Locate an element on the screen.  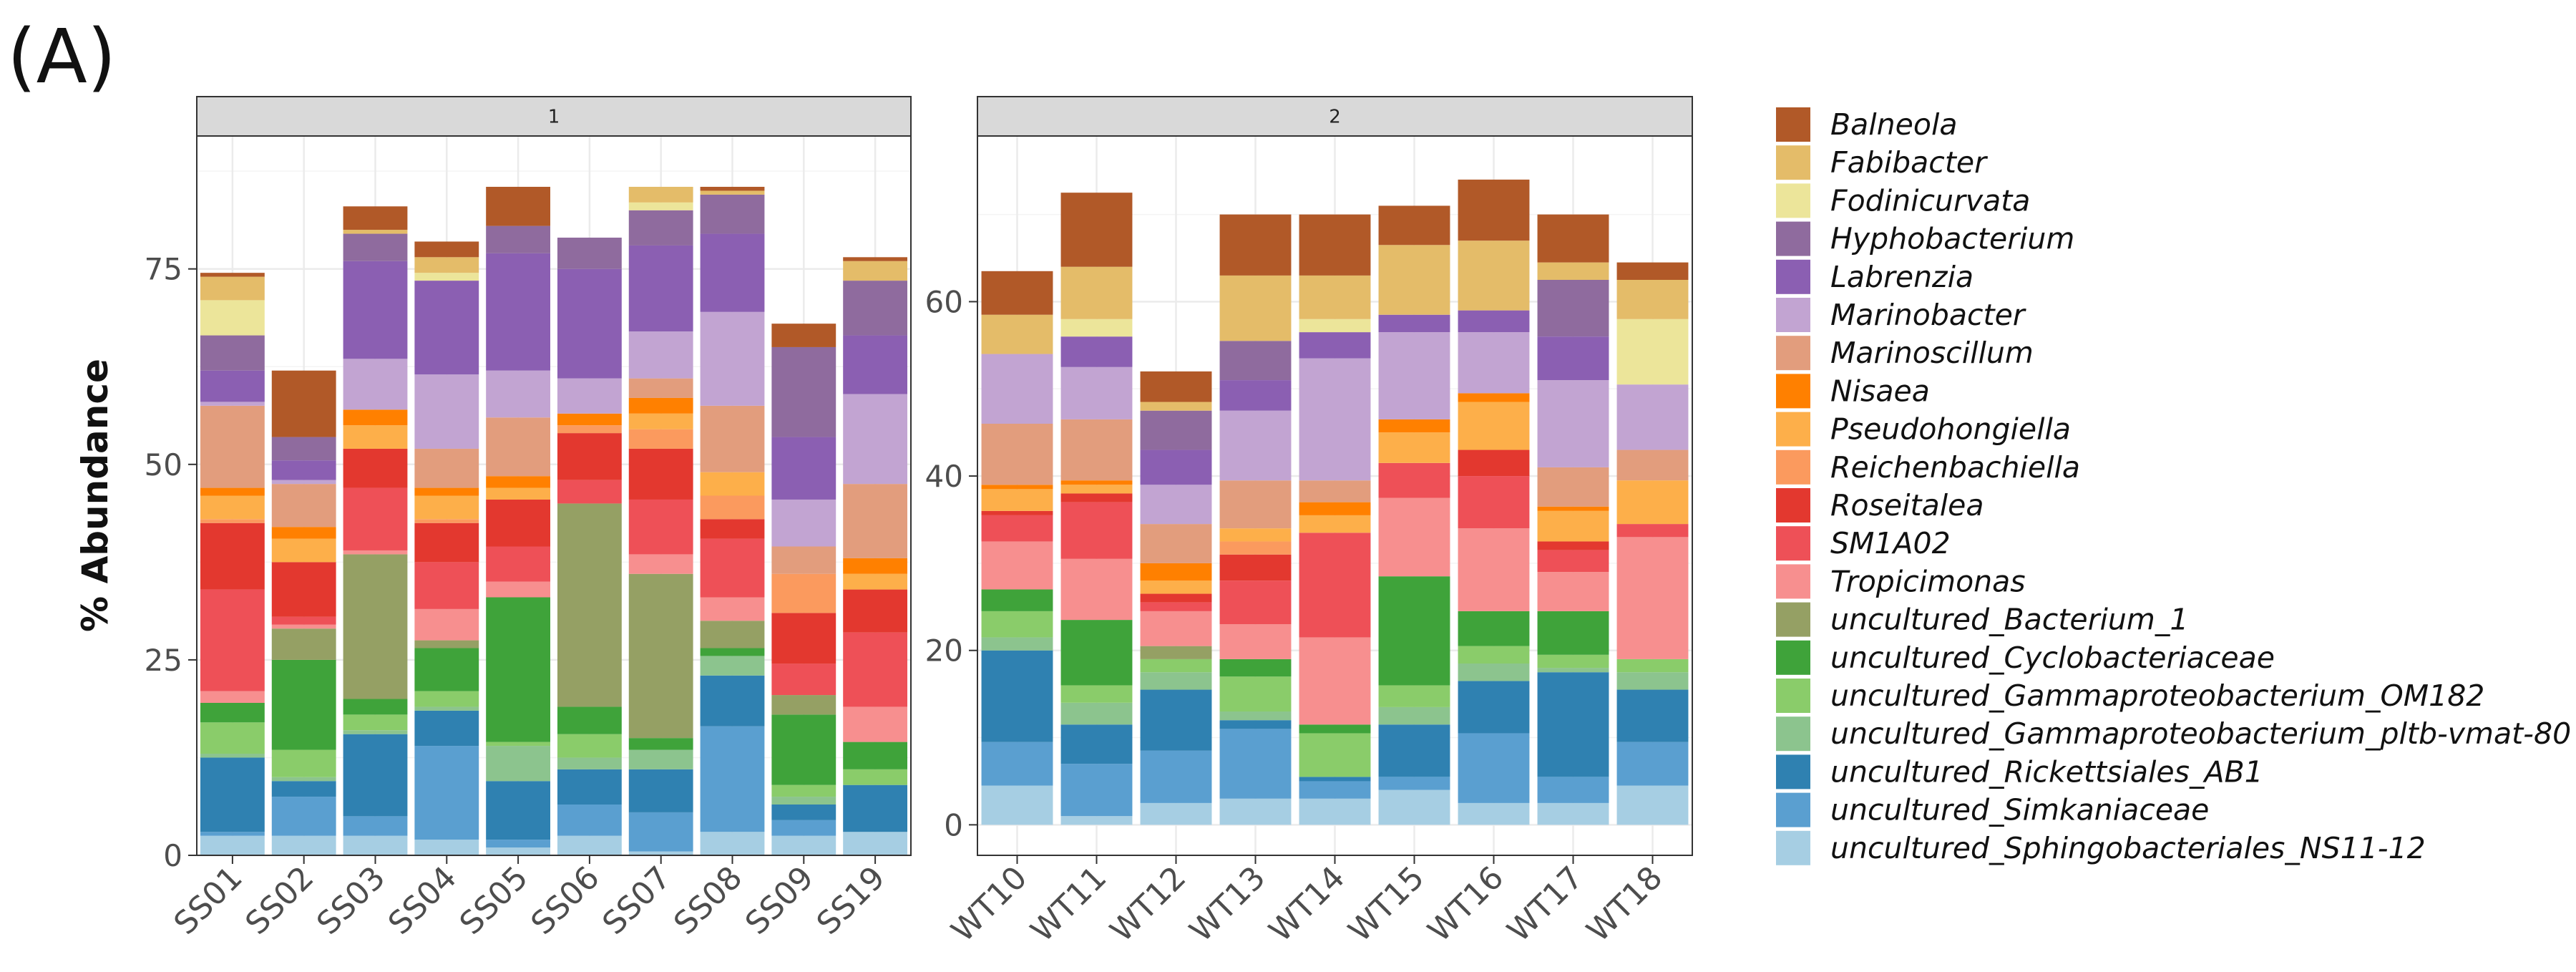
bar-segment-wt13-marinoscillum is located at coordinates (1255, 504).